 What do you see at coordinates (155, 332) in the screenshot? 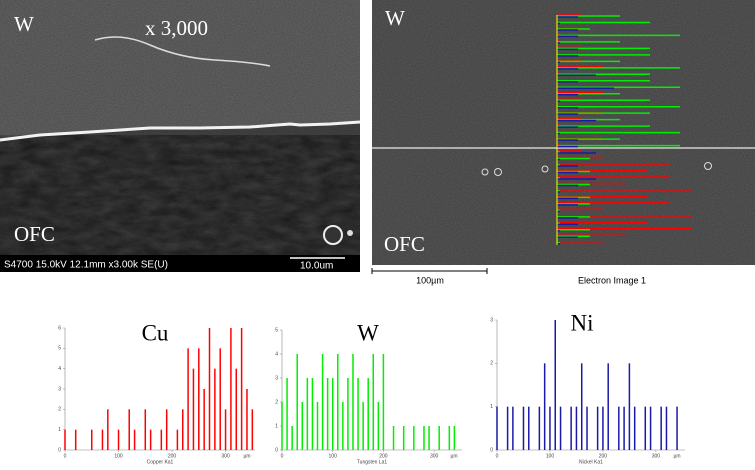
I see `chart-title: Cu` at bounding box center [155, 332].